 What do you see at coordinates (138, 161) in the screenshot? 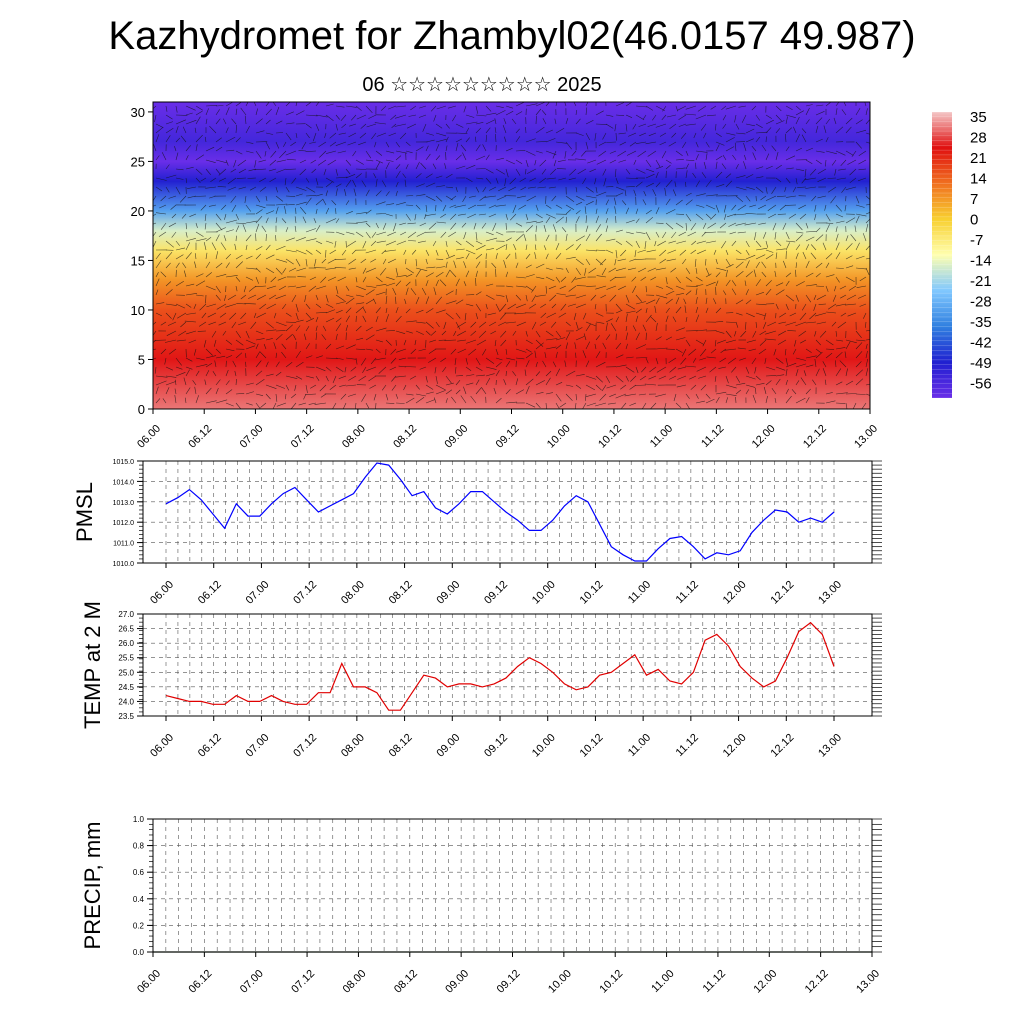
I see `y-tick-label: 25` at bounding box center [138, 161].